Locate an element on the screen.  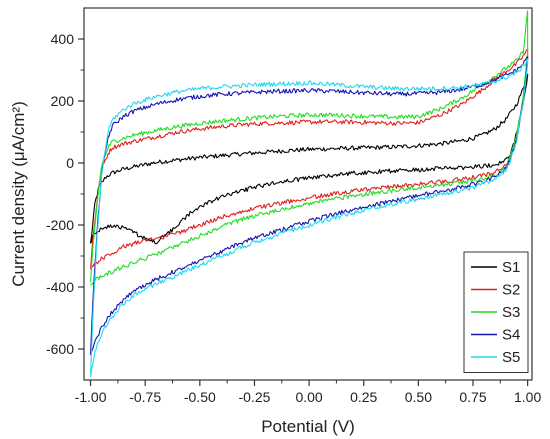
x-tick-label: -0.75 is located at coordinates (145, 397).